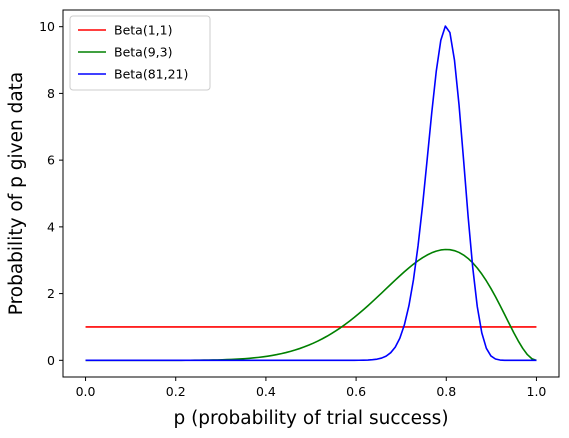  What do you see at coordinates (51, 226) in the screenshot?
I see `y-tick-label: 4` at bounding box center [51, 226].